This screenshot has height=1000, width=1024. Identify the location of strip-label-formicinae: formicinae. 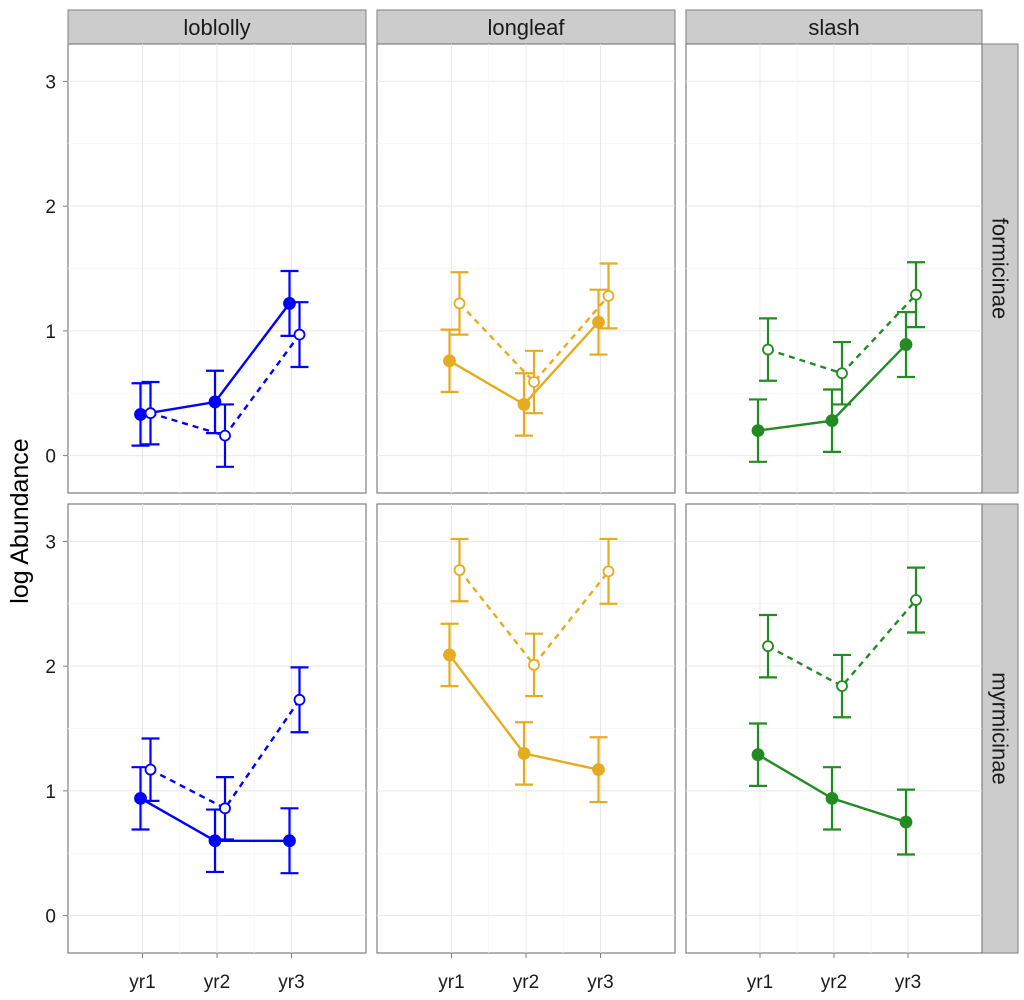
(1000, 268).